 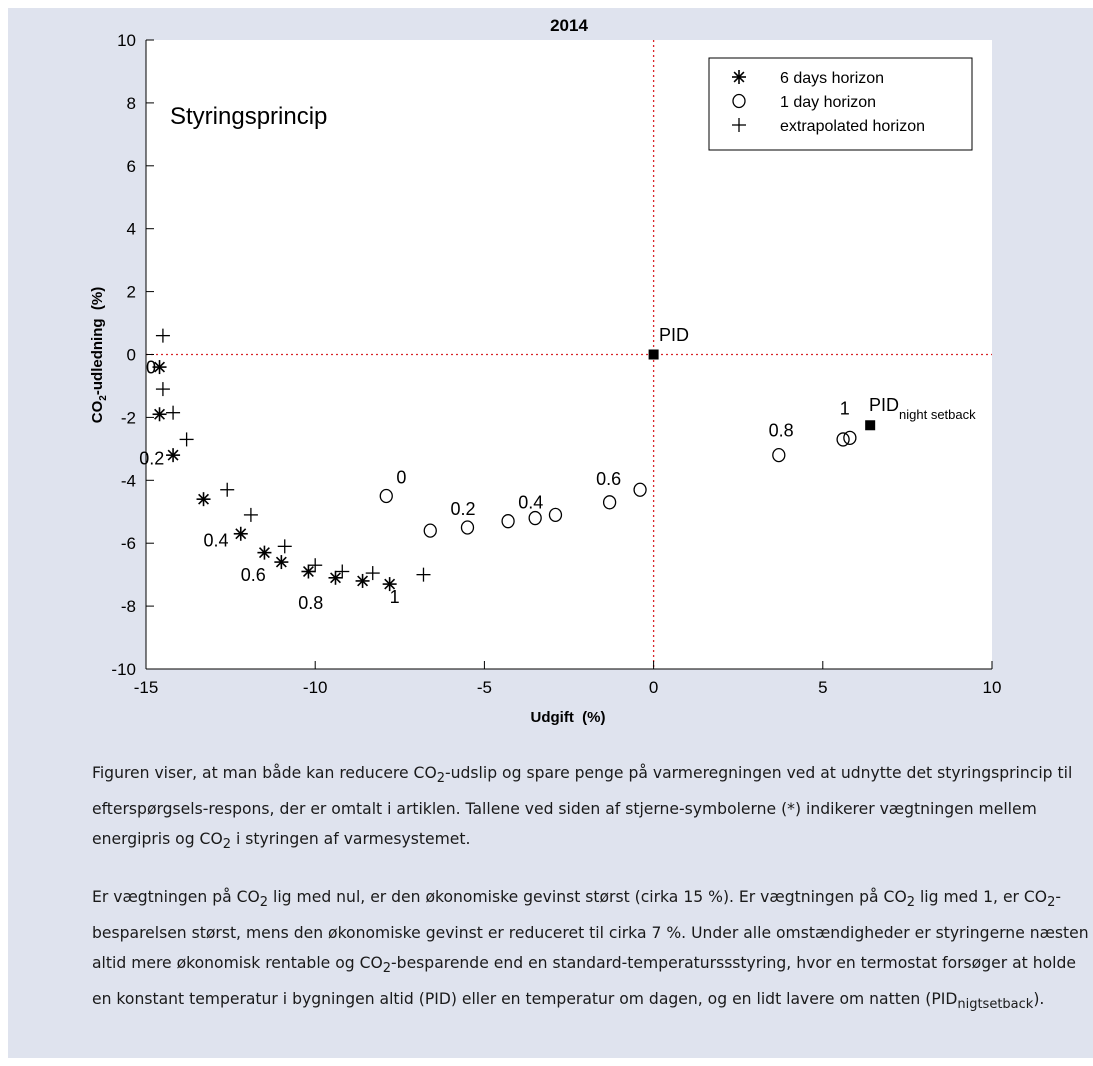 What do you see at coordinates (131, 166) in the screenshot?
I see `y-tick-label: 6` at bounding box center [131, 166].